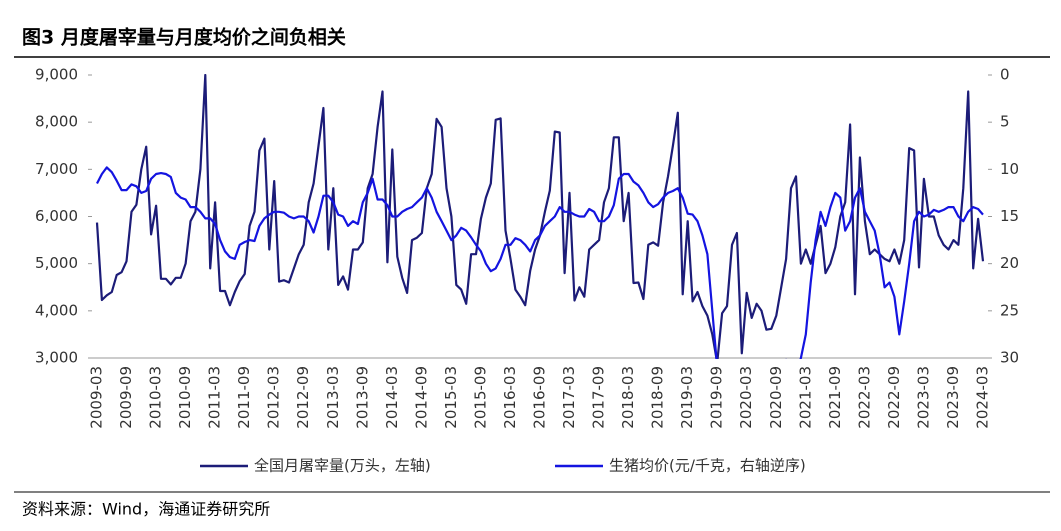 The height and width of the screenshot is (531, 1061). Describe the element at coordinates (421, 397) in the screenshot. I see `x-tick-label: 2014-09` at that location.